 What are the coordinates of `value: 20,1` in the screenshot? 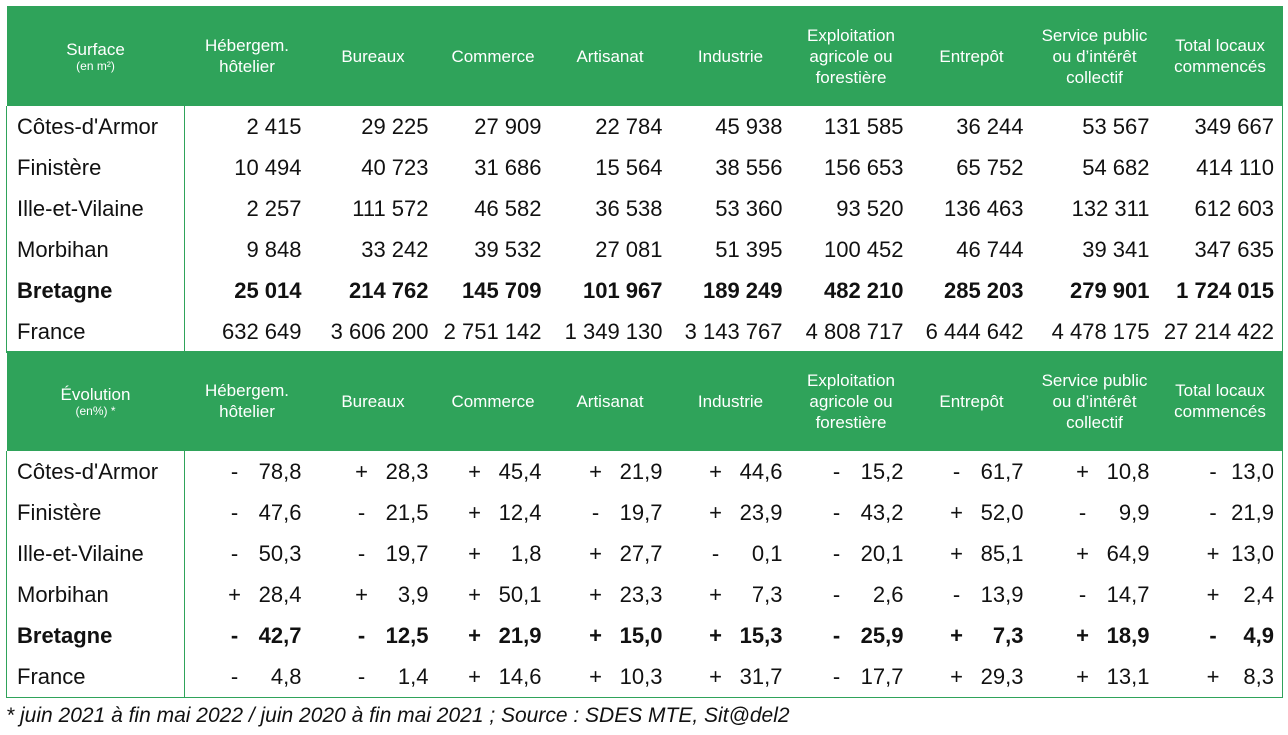 It's located at (882, 553).